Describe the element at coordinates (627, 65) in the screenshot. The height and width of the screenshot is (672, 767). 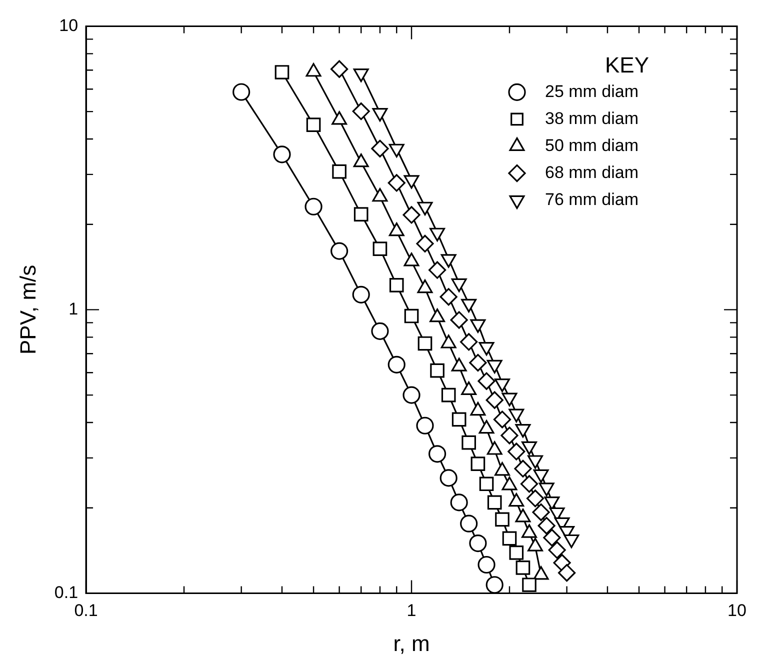
I see `legend-title: KEY` at that location.